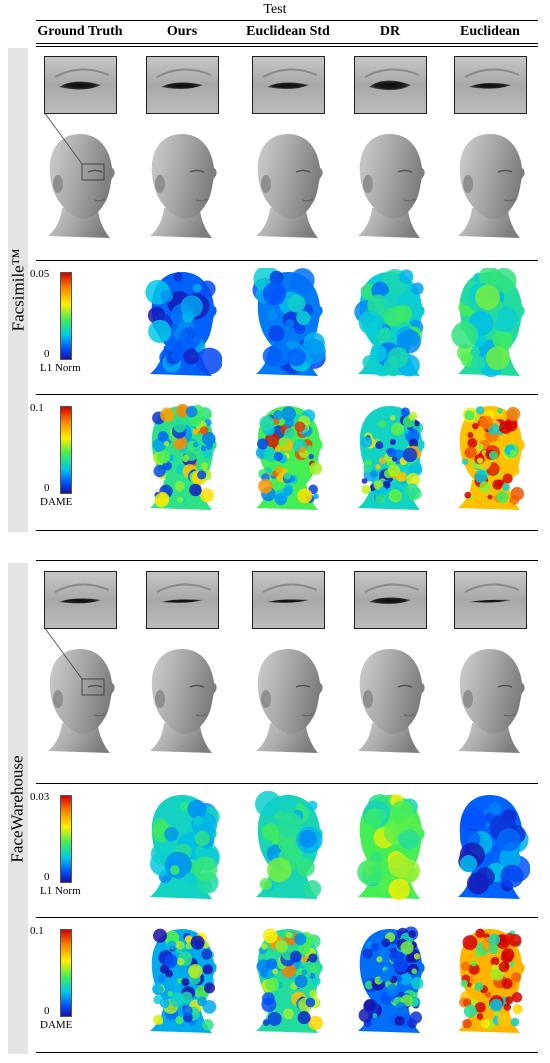 The image size is (550, 1063). What do you see at coordinates (287, 783) in the screenshot?
I see `row-rule-1-l1` at bounding box center [287, 783].